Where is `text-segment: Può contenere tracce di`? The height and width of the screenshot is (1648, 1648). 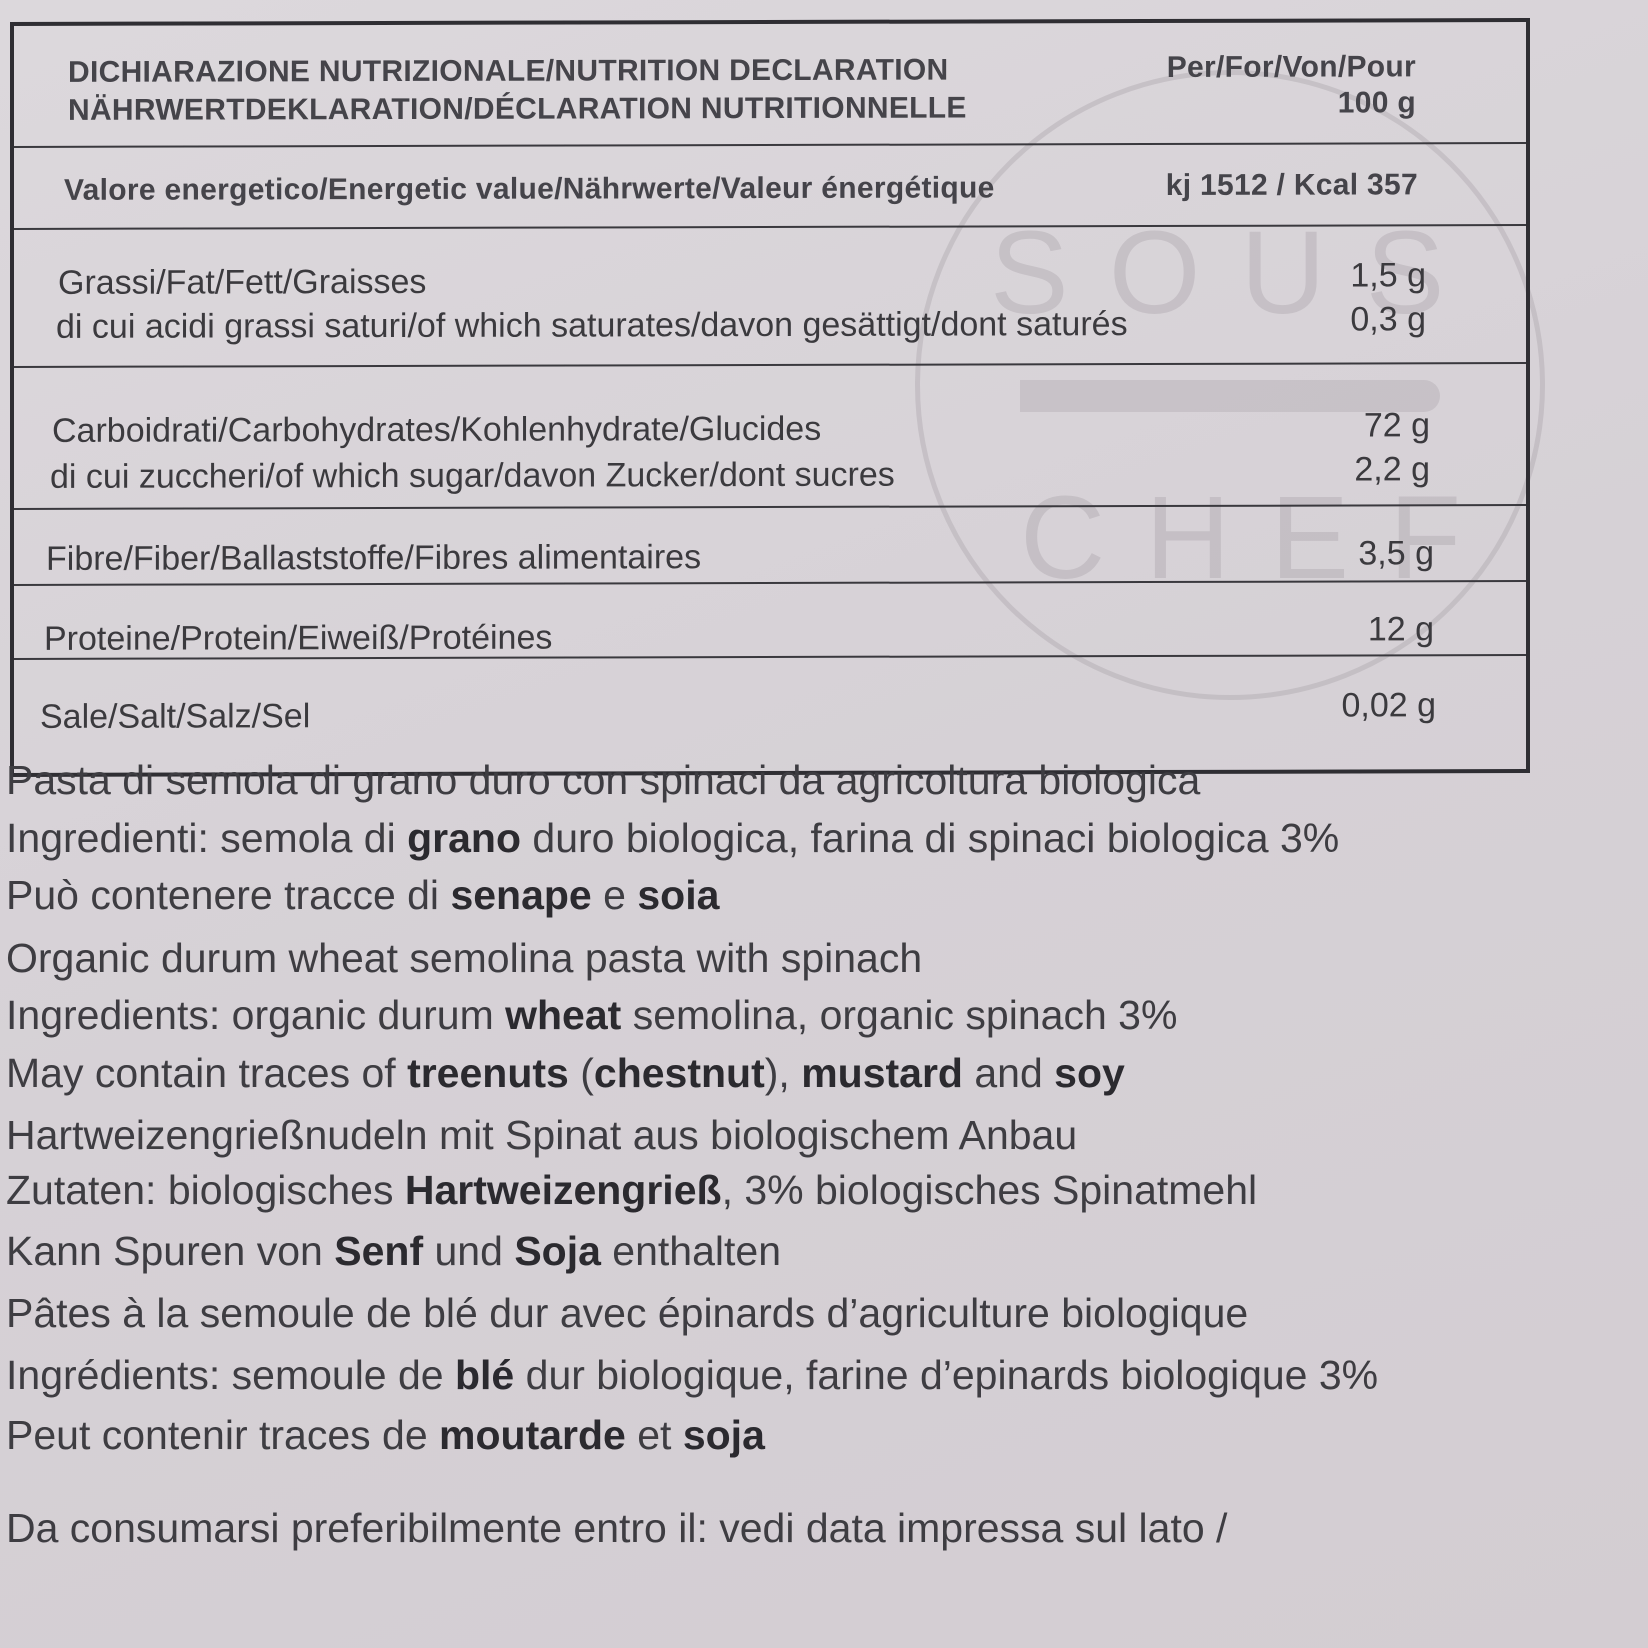 text-segment: Può contenere tracce di is located at coordinates (228, 895).